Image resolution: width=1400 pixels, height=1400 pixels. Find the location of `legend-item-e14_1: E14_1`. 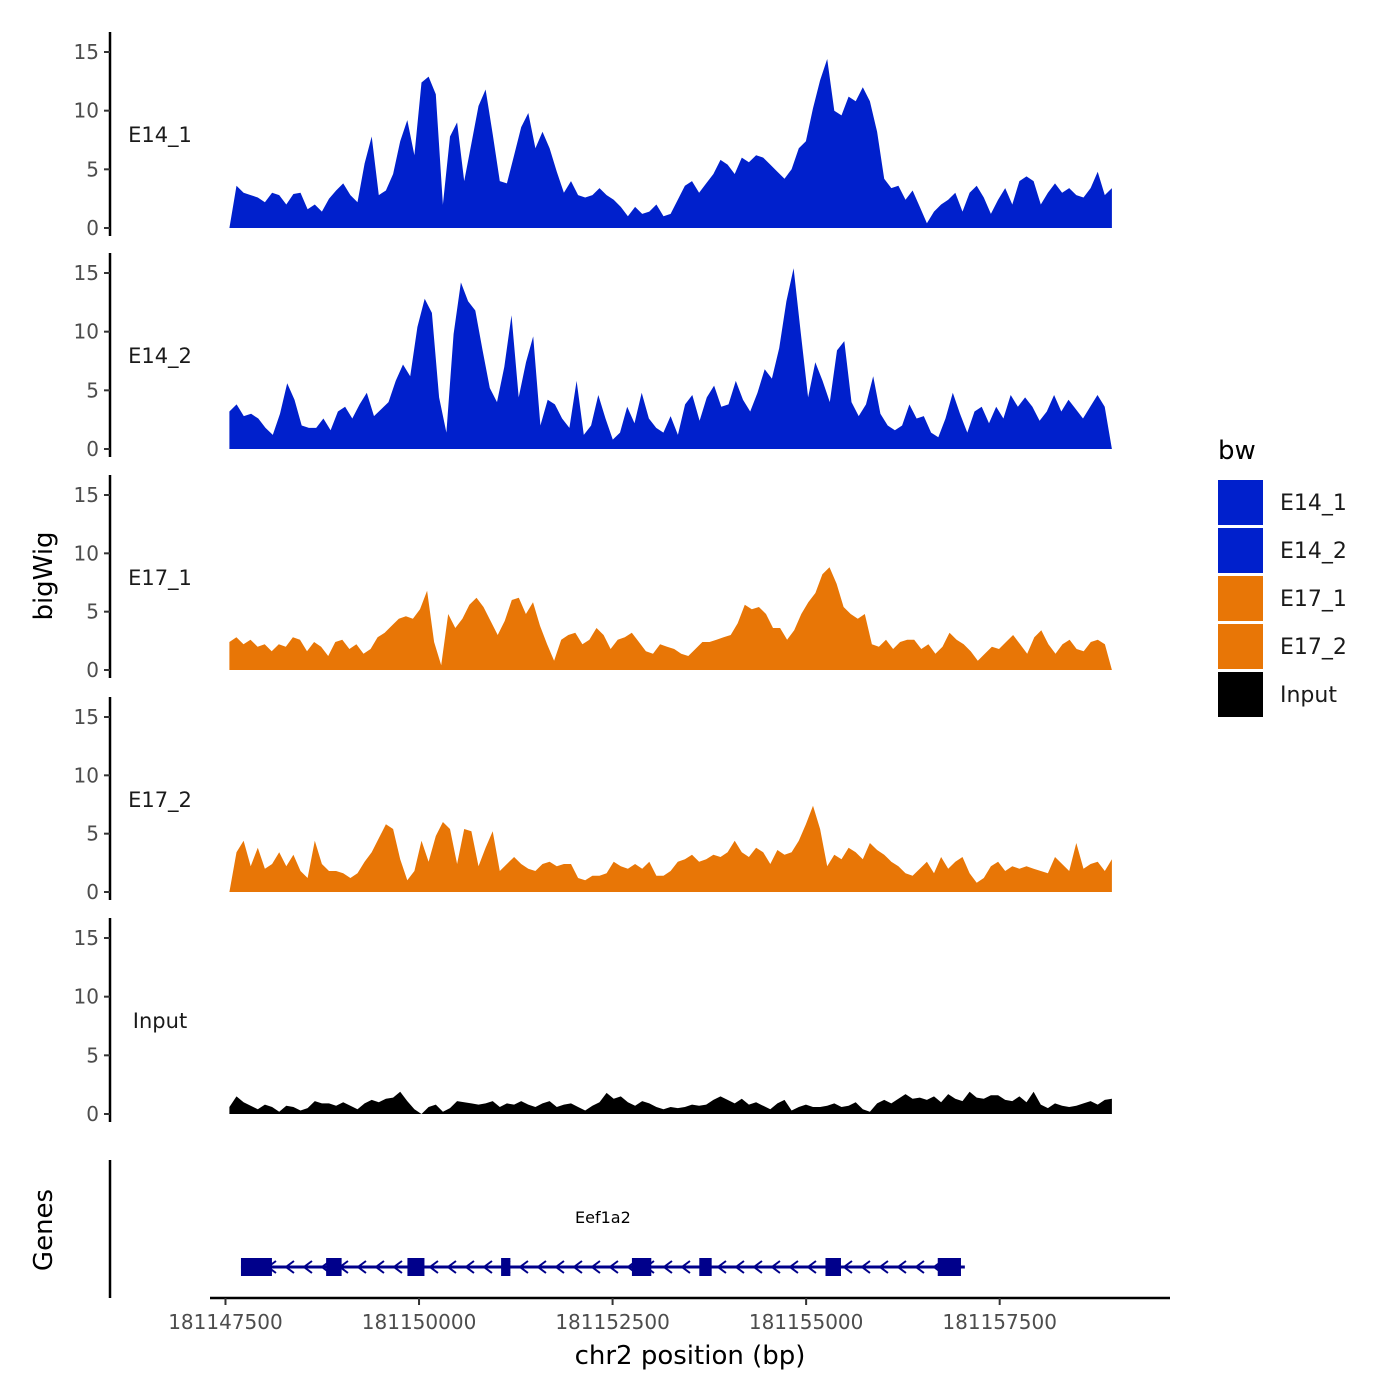

legend-item-e14_1: E14_1 is located at coordinates (1282, 502).